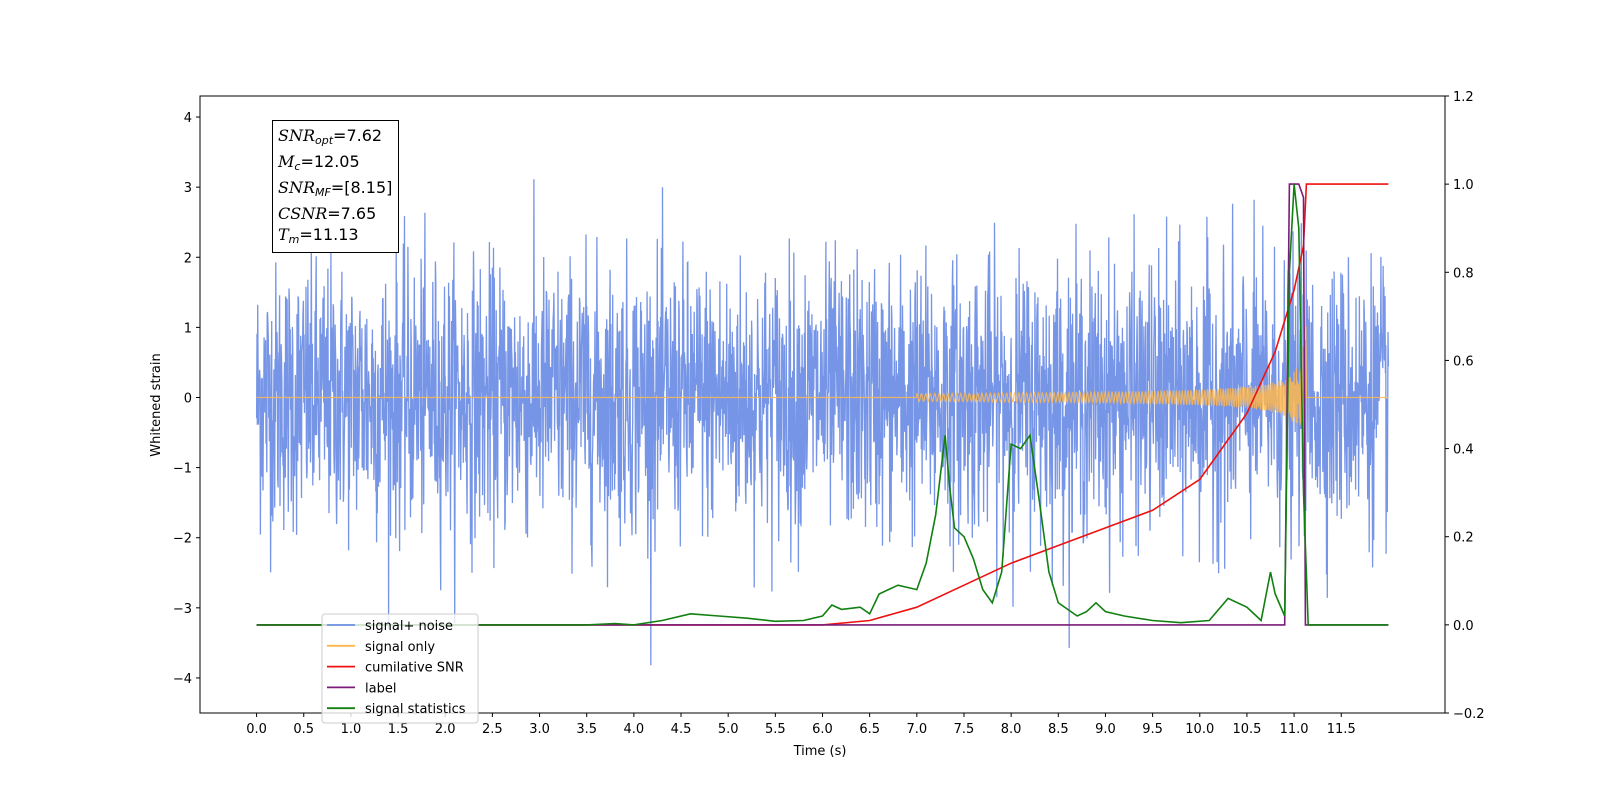  I want to click on snr-mf-value: =[8.15], so click(361, 187).